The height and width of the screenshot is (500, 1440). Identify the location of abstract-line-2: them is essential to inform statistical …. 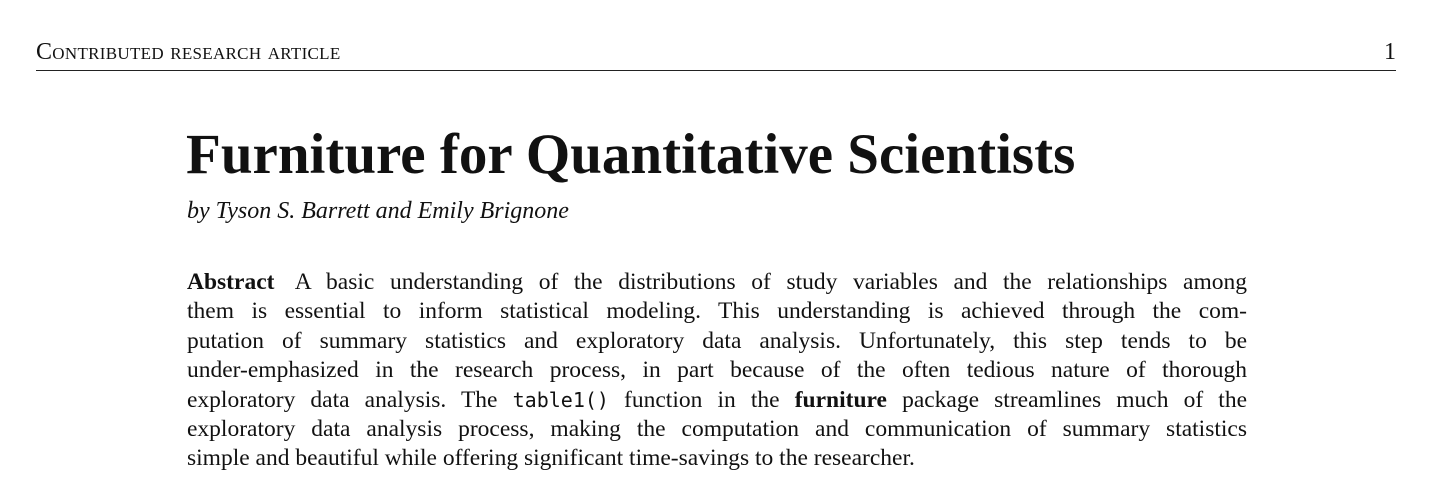
(717, 311).